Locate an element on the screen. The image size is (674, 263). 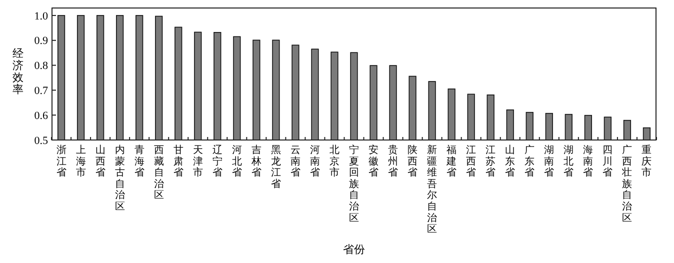
x-tick-label: 辽宁省 is located at coordinates (217, 161).